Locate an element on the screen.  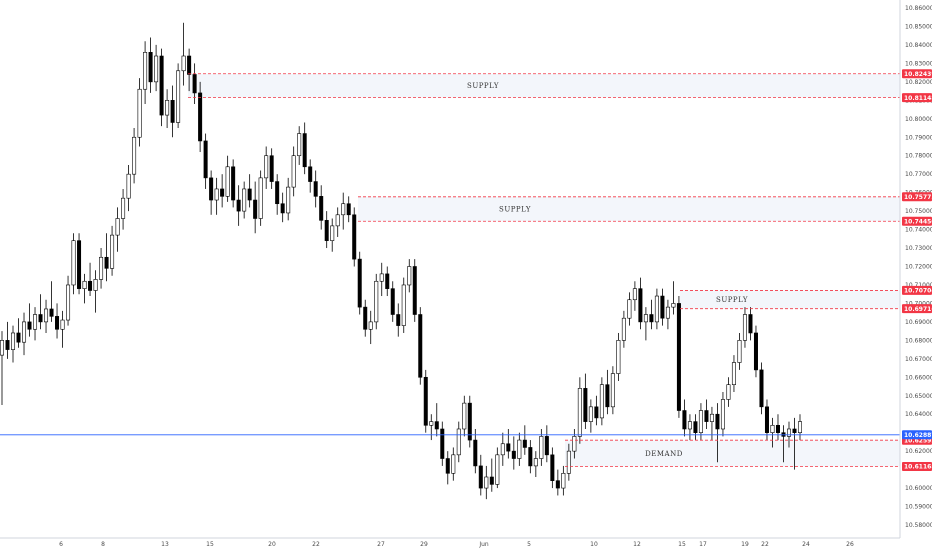
x-tick-label: 10 is located at coordinates (594, 544).